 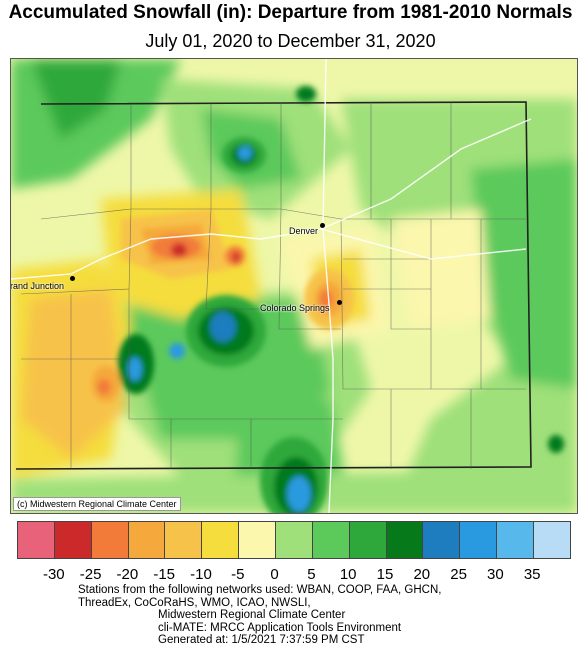 I want to click on footer-center-name: Midwestern Regional Climate Center, so click(x=252, y=615).